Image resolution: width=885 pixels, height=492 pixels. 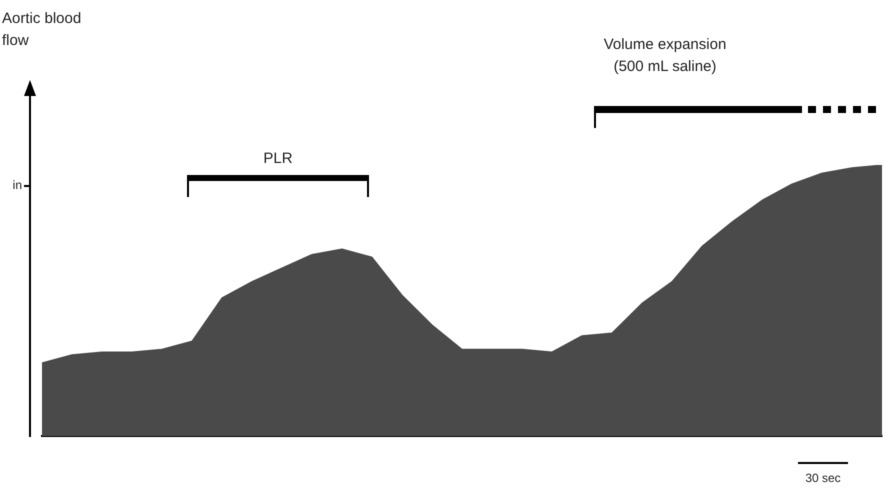 I want to click on text: Volume expansion (500 mL saline), so click(x=665, y=56).